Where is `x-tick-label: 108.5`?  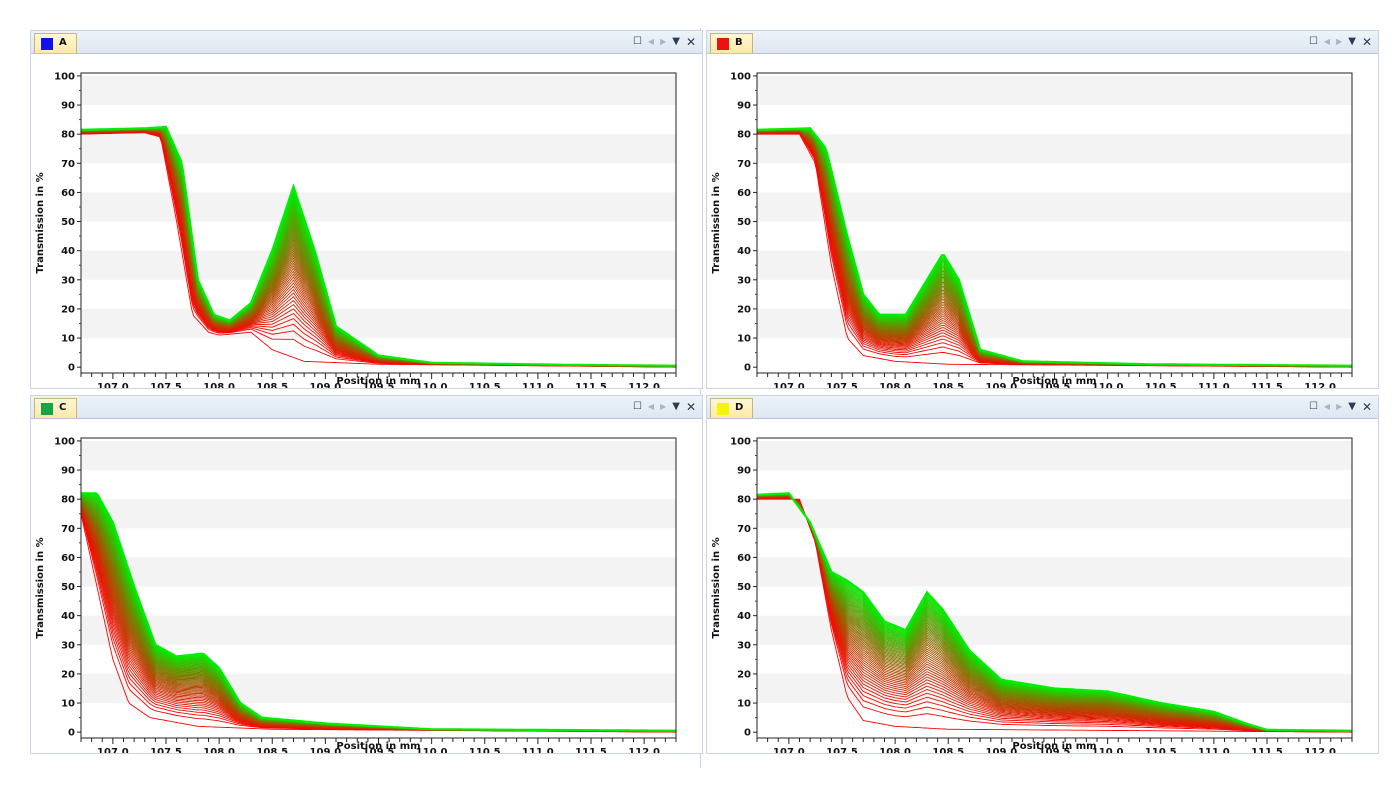 x-tick-label: 108.5 is located at coordinates (948, 750).